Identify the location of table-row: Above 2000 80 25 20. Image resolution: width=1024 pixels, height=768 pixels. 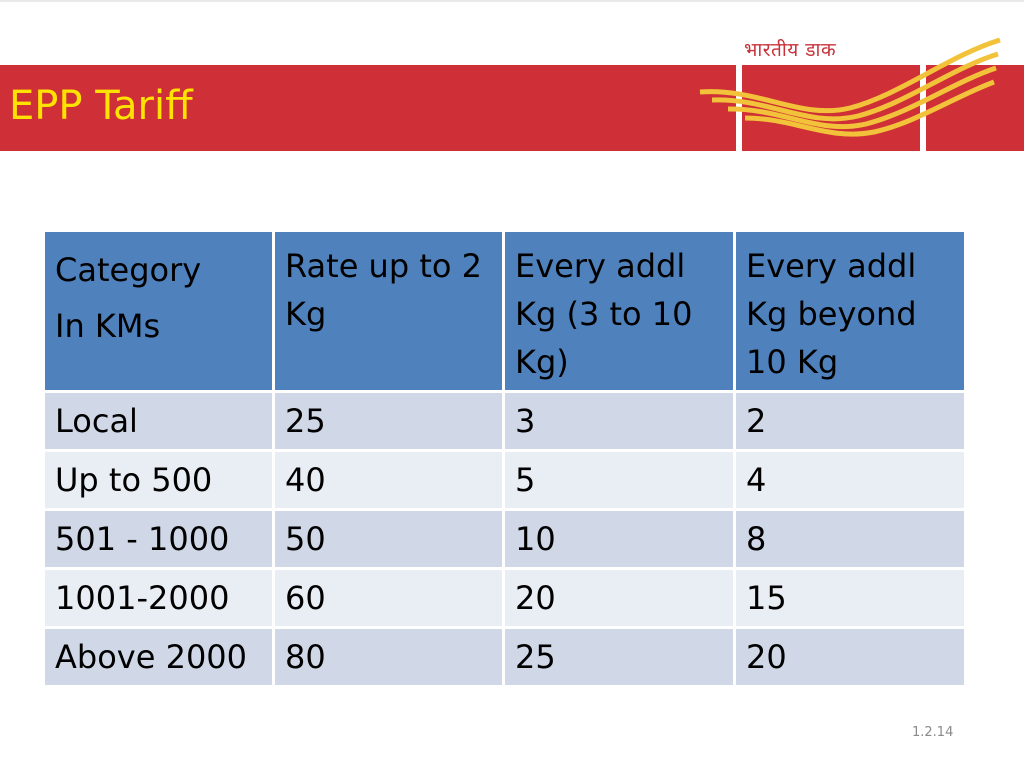
(504, 657).